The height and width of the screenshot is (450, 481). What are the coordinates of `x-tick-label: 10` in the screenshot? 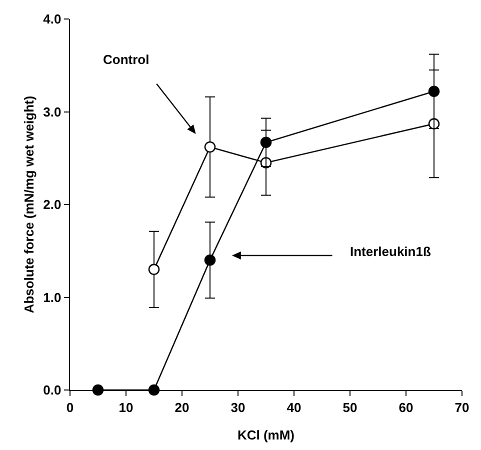 It's located at (126, 407).